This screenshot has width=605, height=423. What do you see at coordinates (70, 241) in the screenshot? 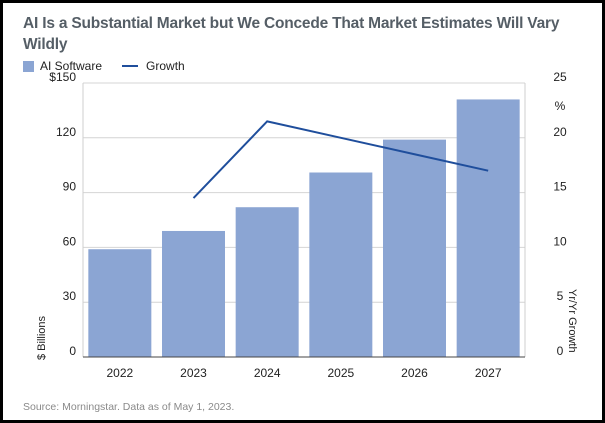
I see `left-tick-label: 60` at bounding box center [70, 241].